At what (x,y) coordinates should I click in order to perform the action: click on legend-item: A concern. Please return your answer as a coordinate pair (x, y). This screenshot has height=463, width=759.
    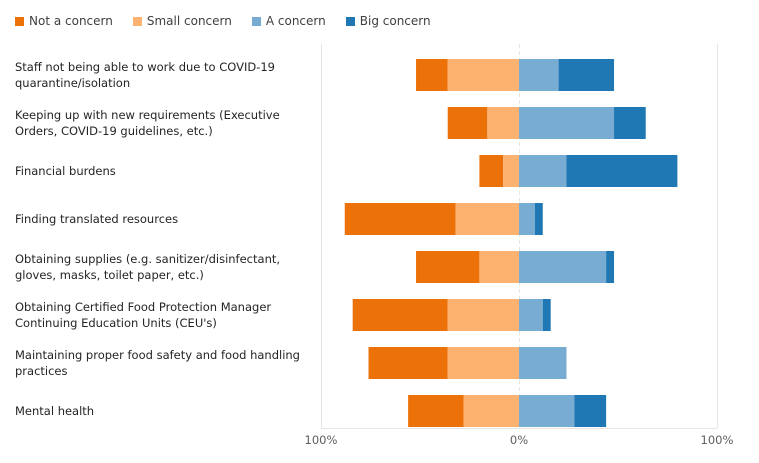
    Looking at the image, I should click on (288, 21).